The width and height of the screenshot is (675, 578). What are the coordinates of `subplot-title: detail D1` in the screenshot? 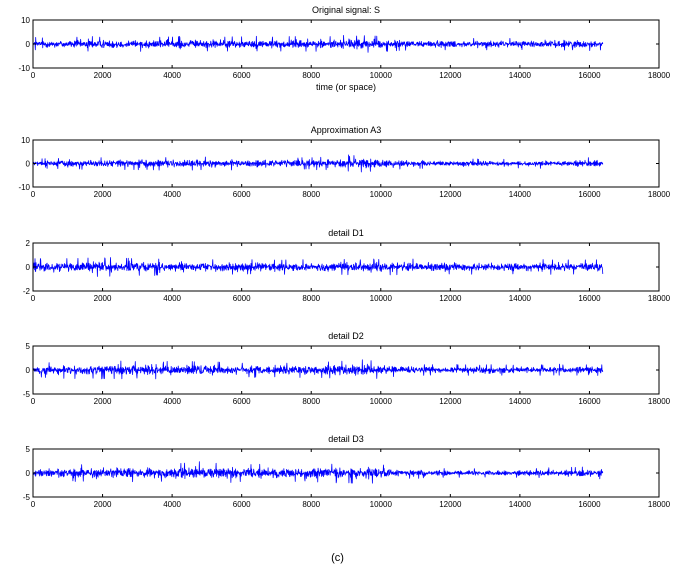 It's located at (346, 233).